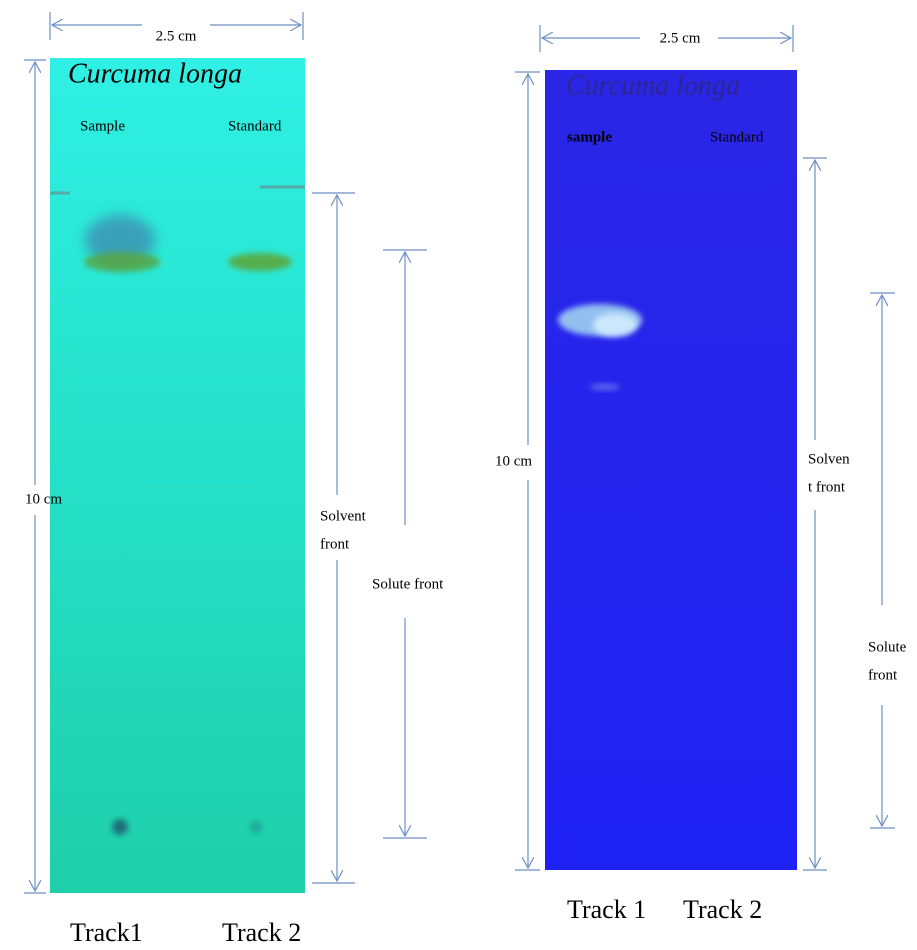 This screenshot has width=917, height=950. I want to click on solute-front-label: front, so click(883, 675).